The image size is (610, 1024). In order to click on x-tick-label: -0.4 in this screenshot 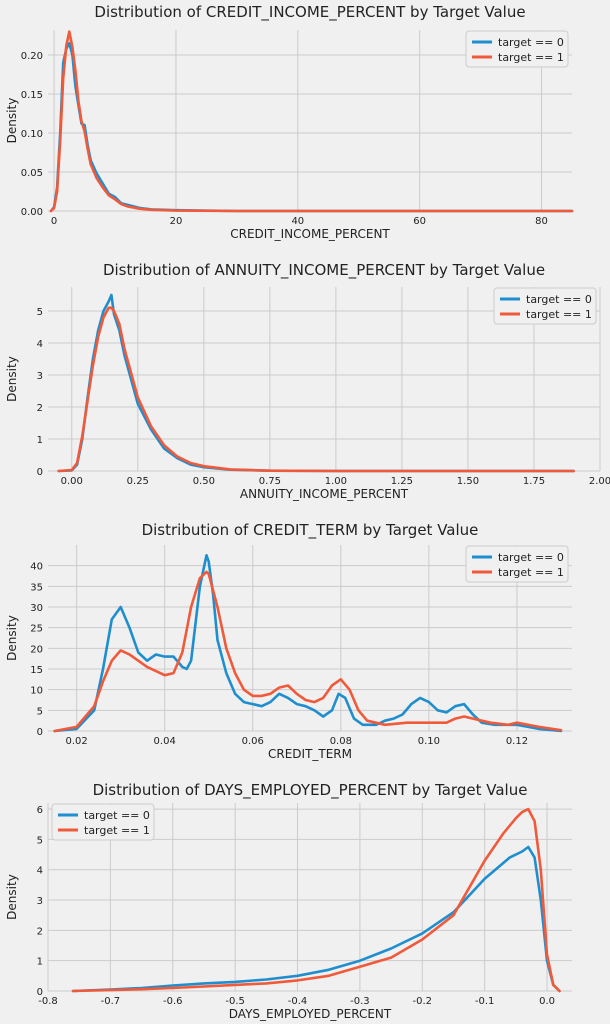, I will do `click(298, 1001)`.